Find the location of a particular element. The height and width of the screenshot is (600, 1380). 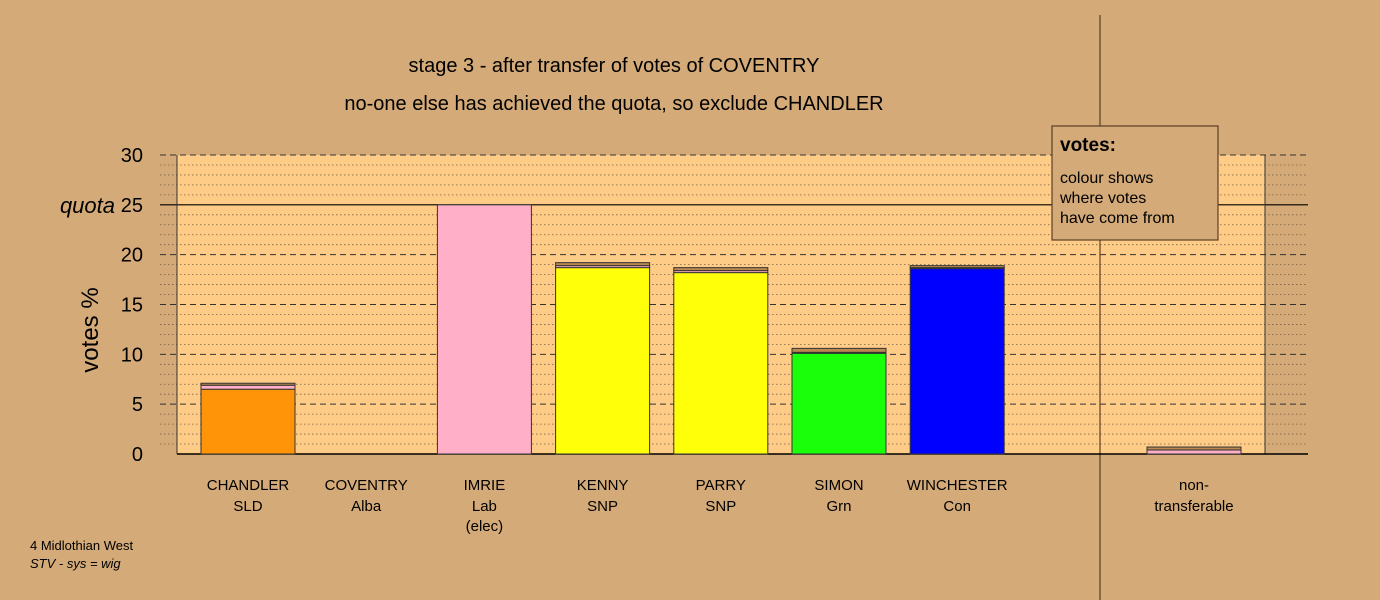

x-tick-label-name: WINCHESTER is located at coordinates (957, 485).